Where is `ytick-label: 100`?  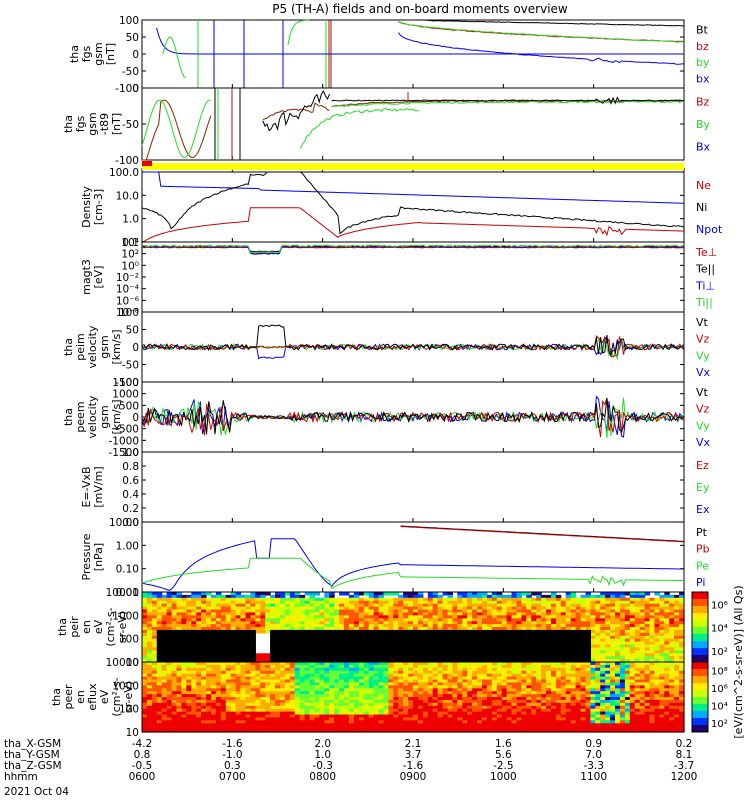 ytick-label: 100 is located at coordinates (129, 640).